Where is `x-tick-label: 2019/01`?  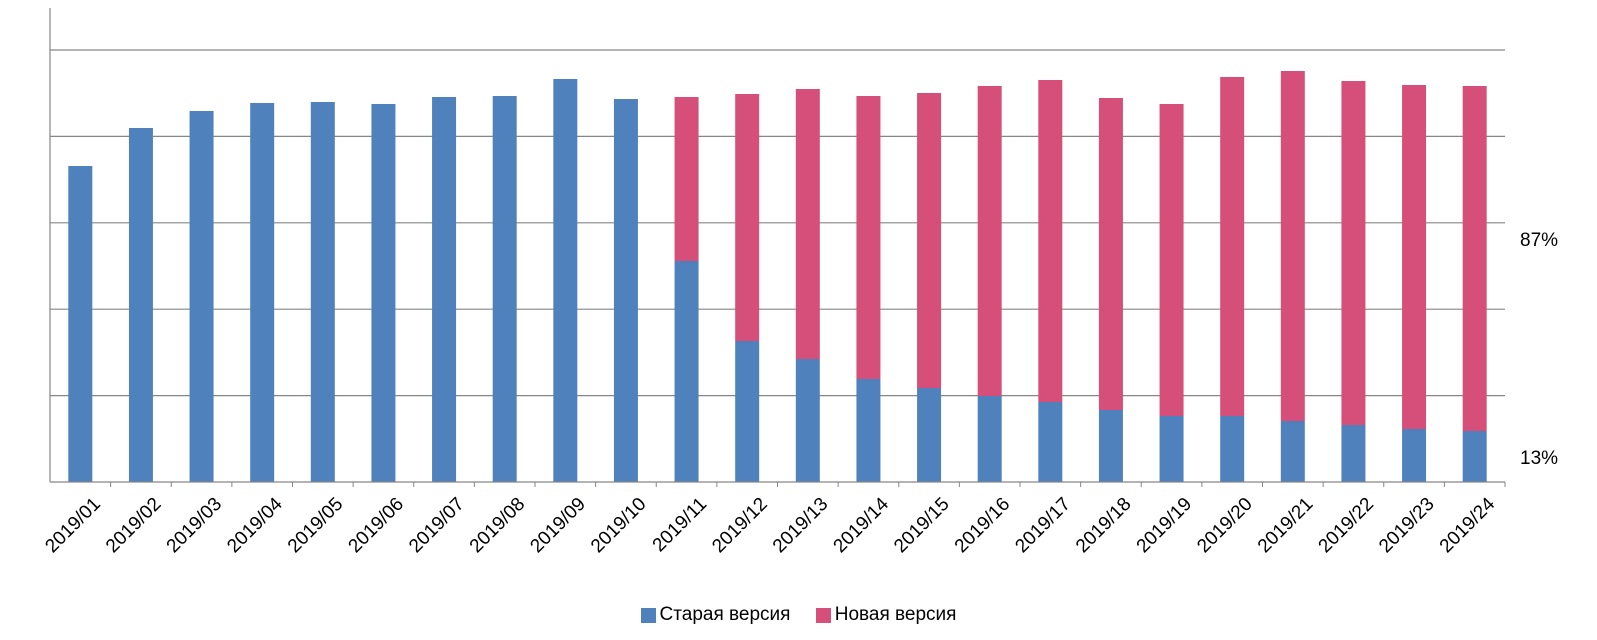
x-tick-label: 2019/01 is located at coordinates (72, 525).